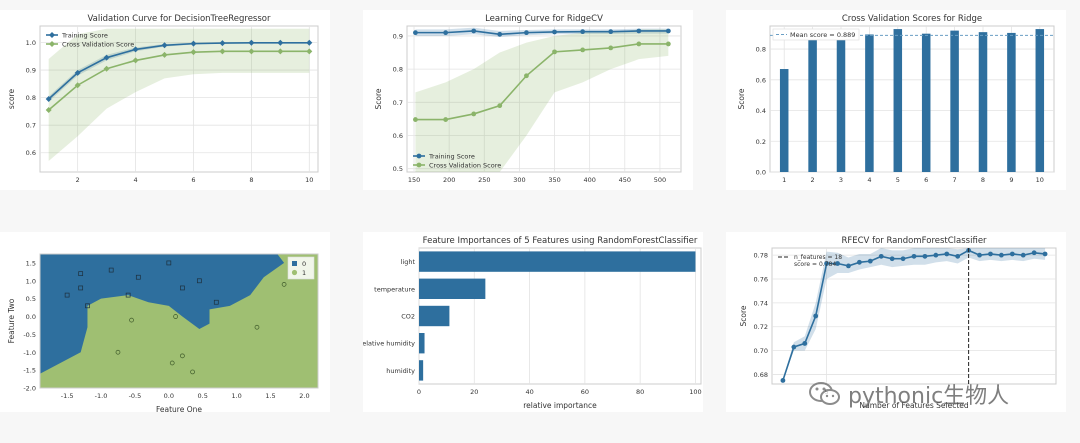 This screenshot has height=443, width=1080. What do you see at coordinates (585, 392) in the screenshot?
I see `x-tick-label: 60` at bounding box center [585, 392].